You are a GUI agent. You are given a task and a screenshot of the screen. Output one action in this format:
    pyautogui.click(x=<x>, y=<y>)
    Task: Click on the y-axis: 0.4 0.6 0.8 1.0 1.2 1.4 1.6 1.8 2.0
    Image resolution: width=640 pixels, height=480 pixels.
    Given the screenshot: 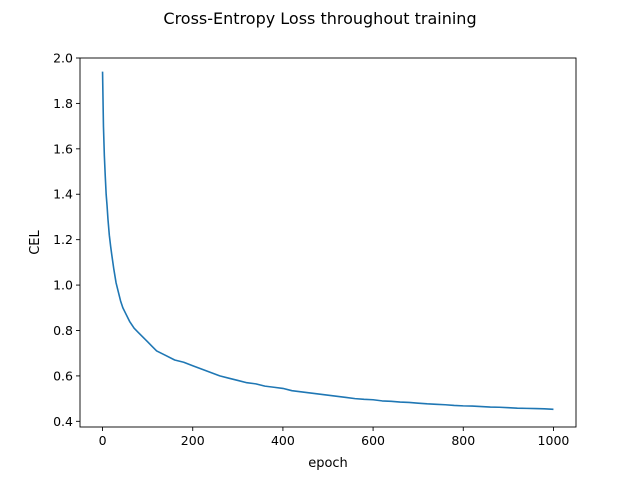 What is the action you would take?
    pyautogui.click(x=66, y=240)
    